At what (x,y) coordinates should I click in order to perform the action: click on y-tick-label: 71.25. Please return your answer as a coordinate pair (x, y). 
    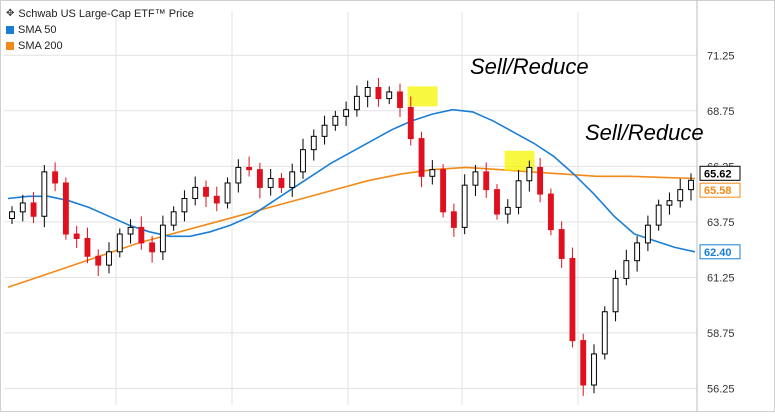
    Looking at the image, I should click on (721, 56).